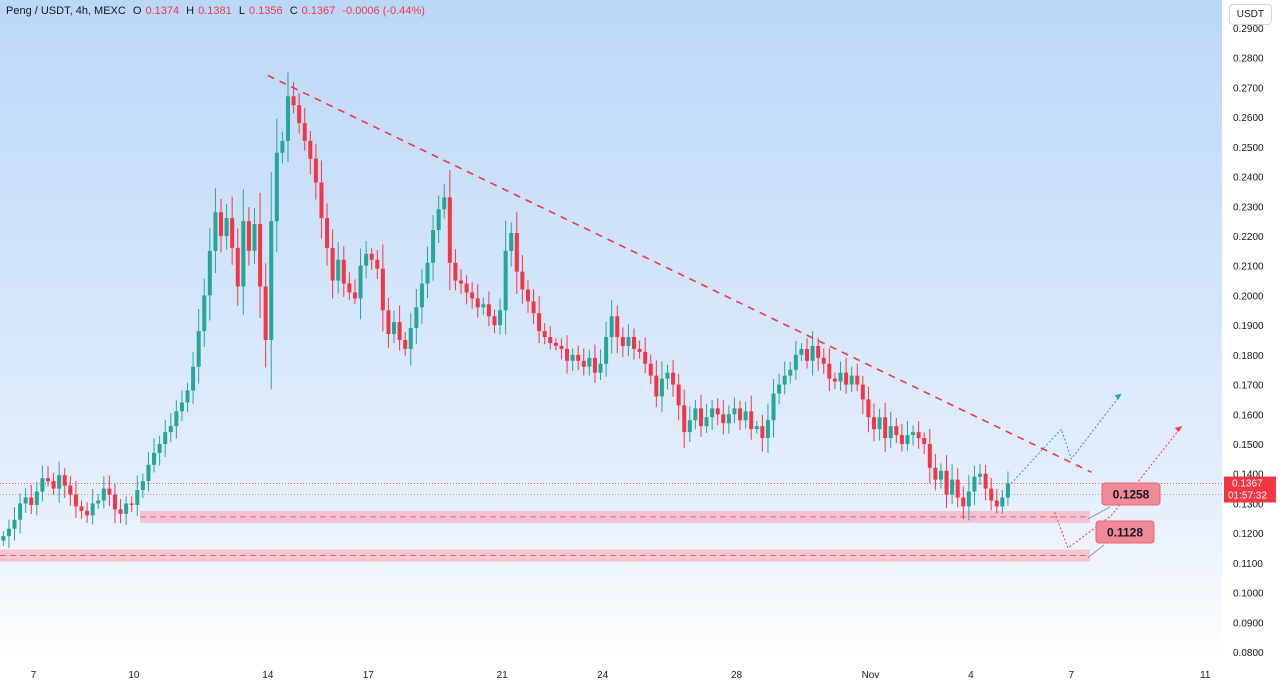 This screenshot has width=1280, height=685. Describe the element at coordinates (1248, 534) in the screenshot. I see `y-tick-label: 0.1200` at that location.